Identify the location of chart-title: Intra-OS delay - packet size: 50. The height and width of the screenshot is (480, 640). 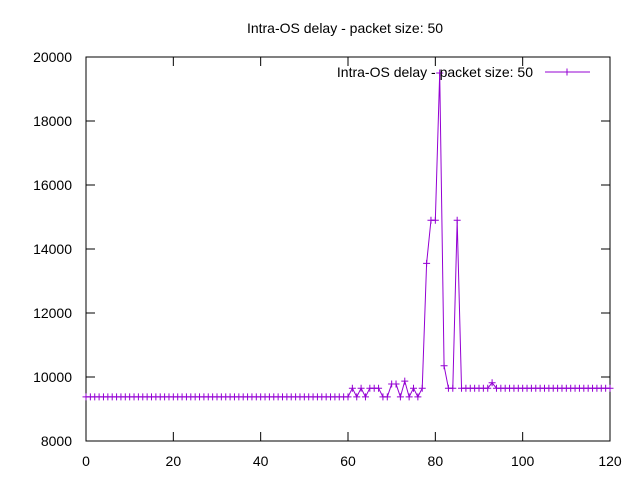
(345, 28).